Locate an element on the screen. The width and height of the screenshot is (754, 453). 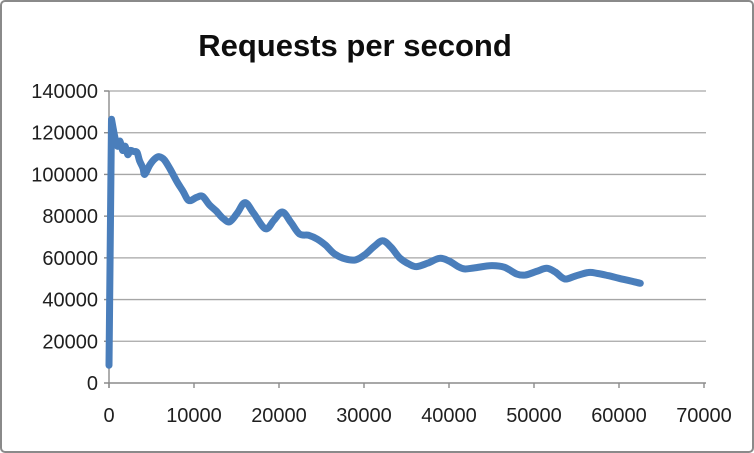
x-tick-label: 20000 is located at coordinates (279, 416).